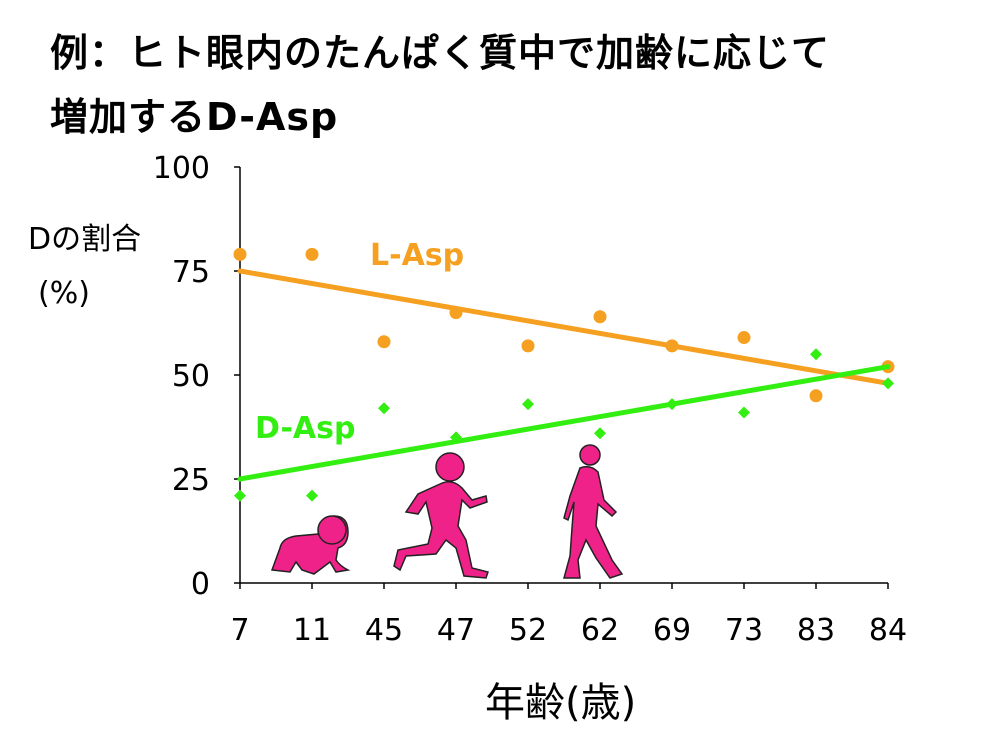  What do you see at coordinates (191, 480) in the screenshot?
I see `y-tick-label: 25` at bounding box center [191, 480].